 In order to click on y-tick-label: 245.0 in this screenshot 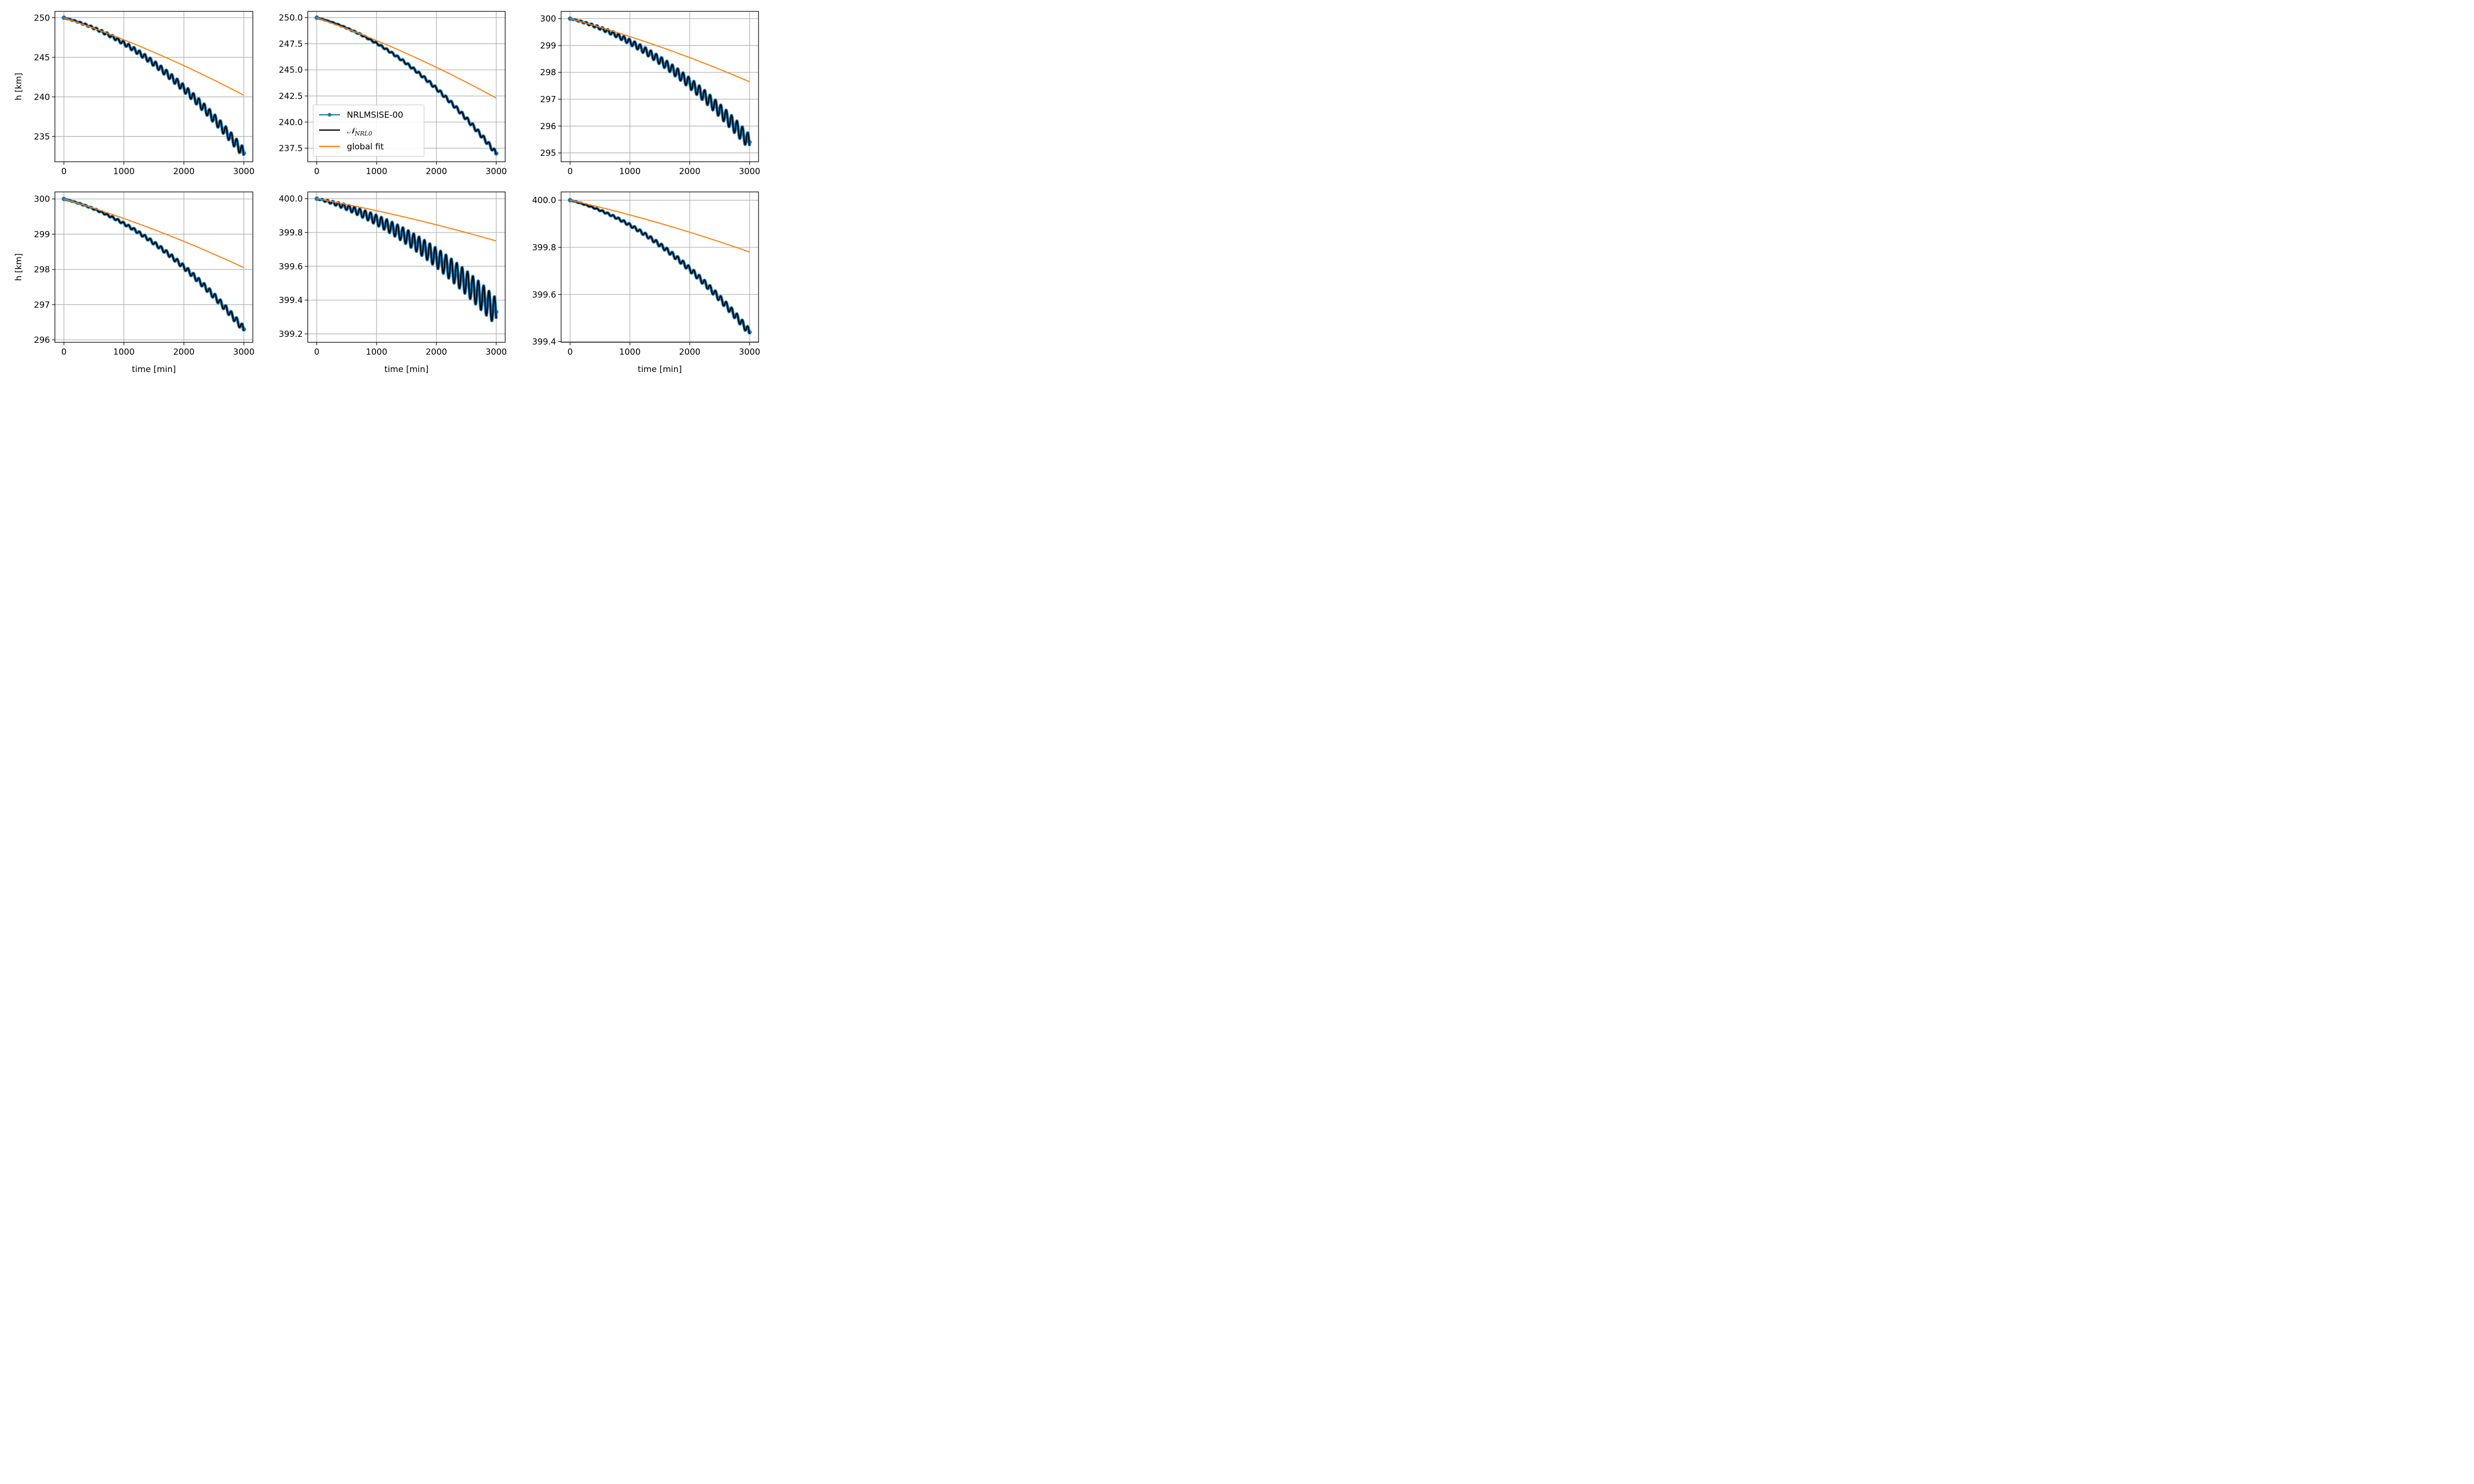, I will do `click(291, 70)`.